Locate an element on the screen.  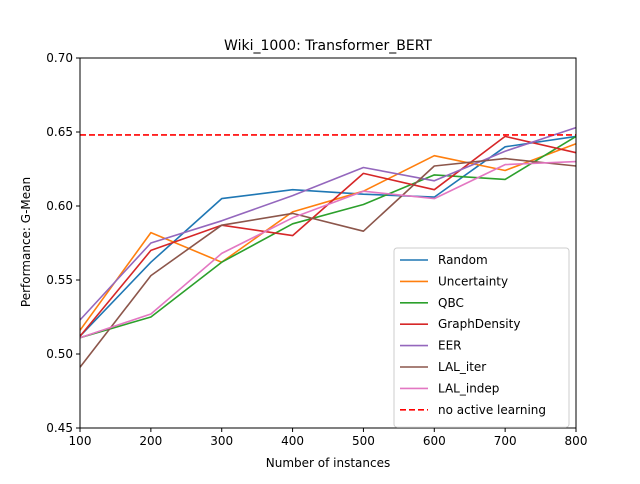
legend-label: Uncertainty is located at coordinates (473, 281).